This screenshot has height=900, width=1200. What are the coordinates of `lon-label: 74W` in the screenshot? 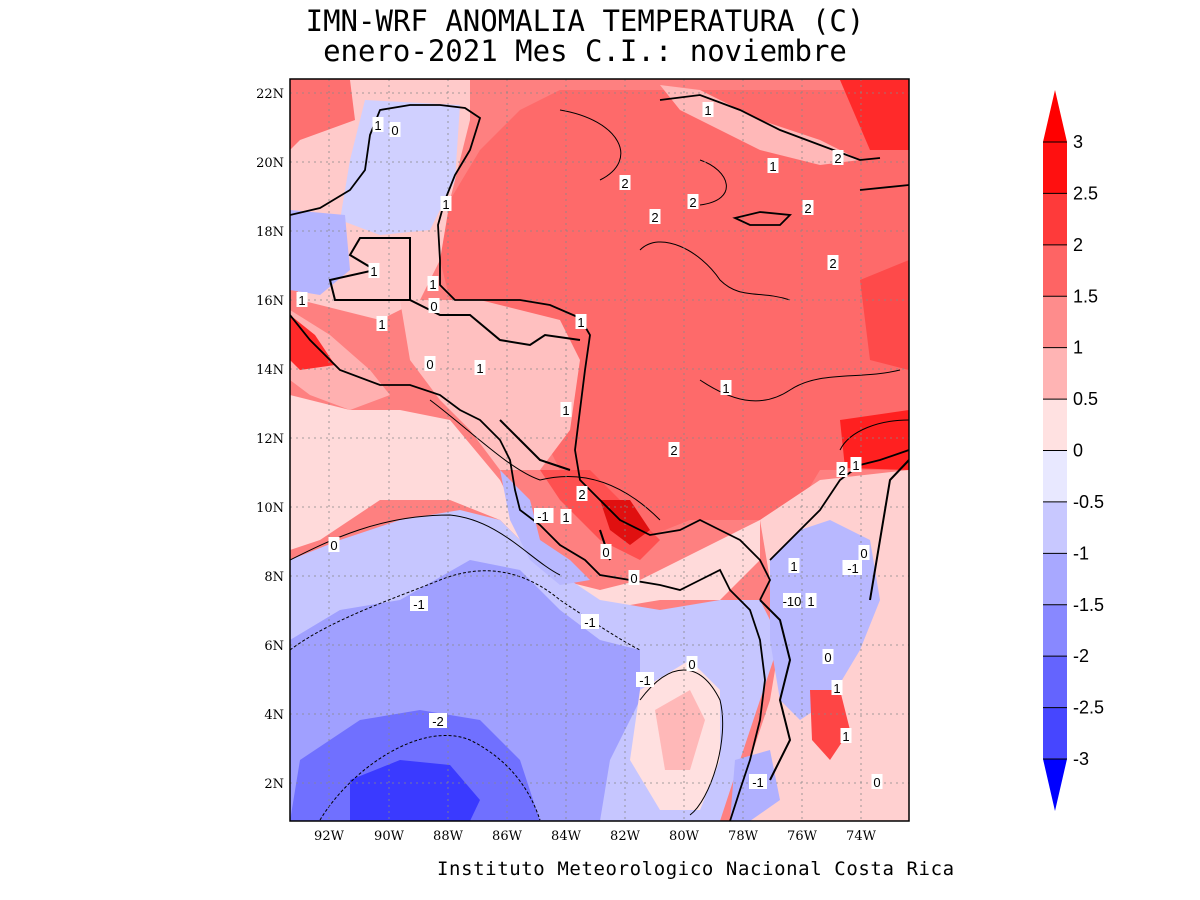 It's located at (861, 836).